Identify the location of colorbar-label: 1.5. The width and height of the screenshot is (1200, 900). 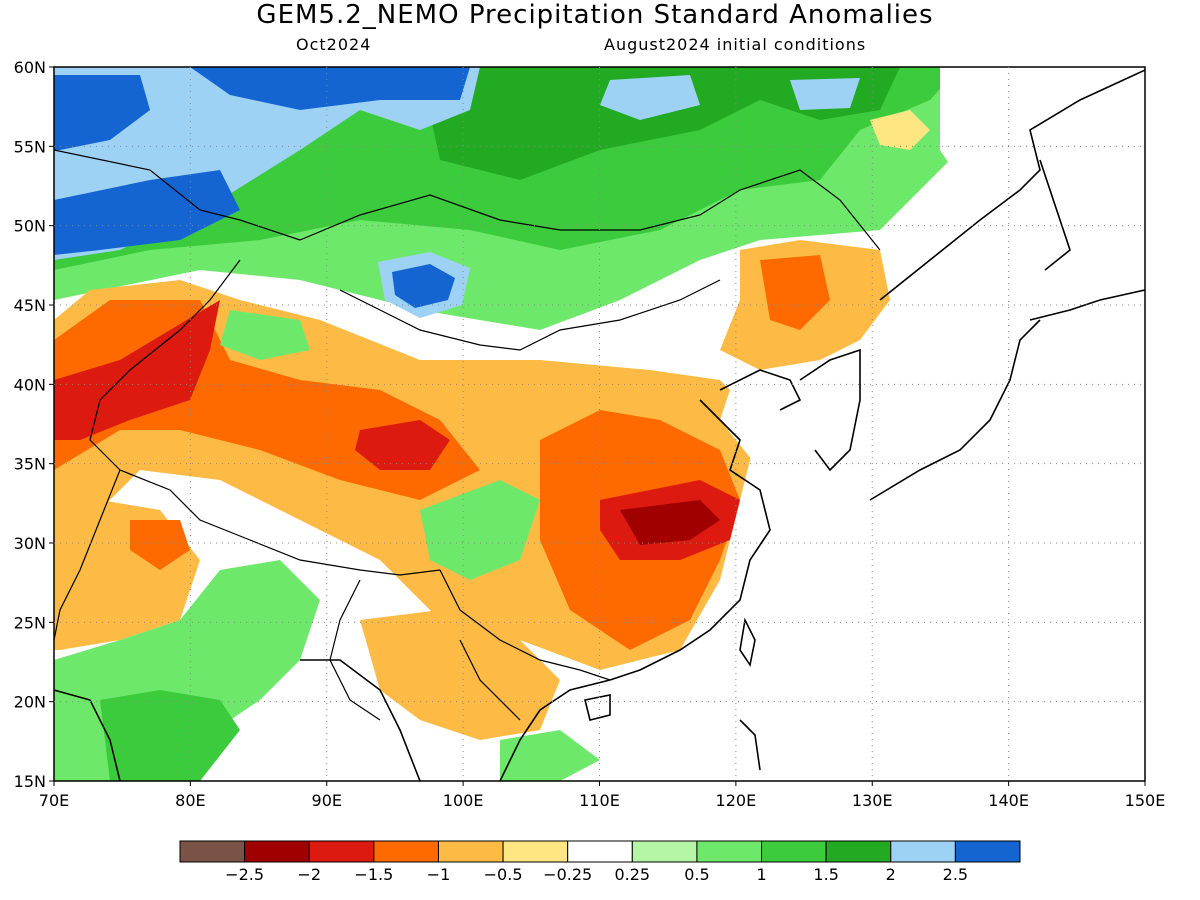
(825, 874).